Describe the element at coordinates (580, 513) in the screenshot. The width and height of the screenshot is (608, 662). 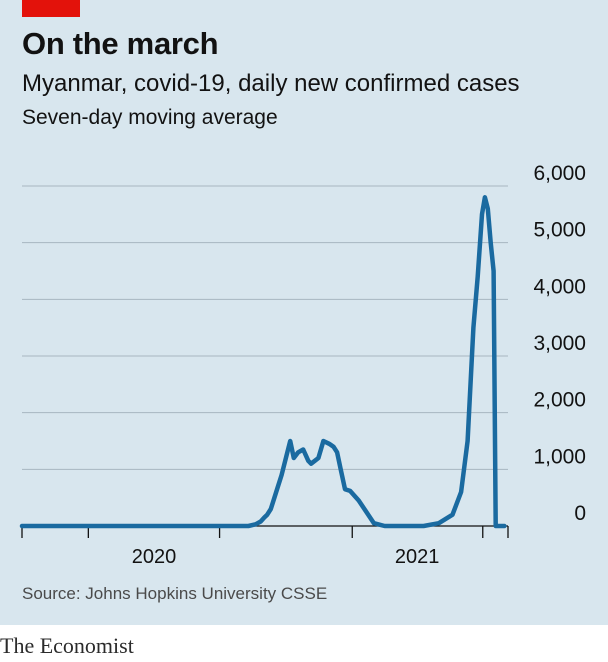
I see `y-tick-label: 0` at that location.